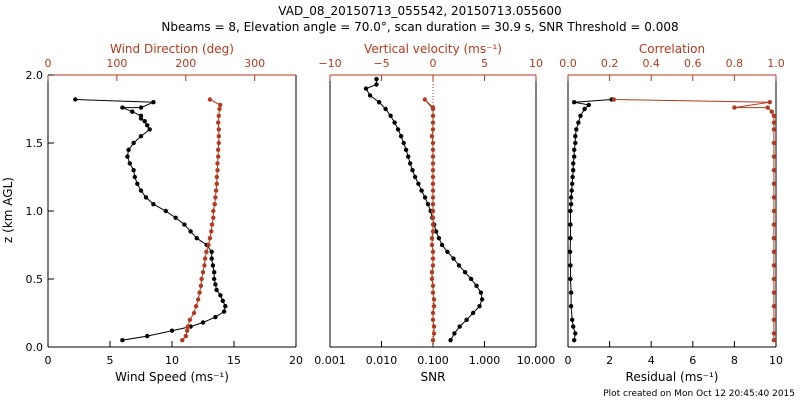  What do you see at coordinates (234, 360) in the screenshot?
I see `x-tick-label: 15` at bounding box center [234, 360].